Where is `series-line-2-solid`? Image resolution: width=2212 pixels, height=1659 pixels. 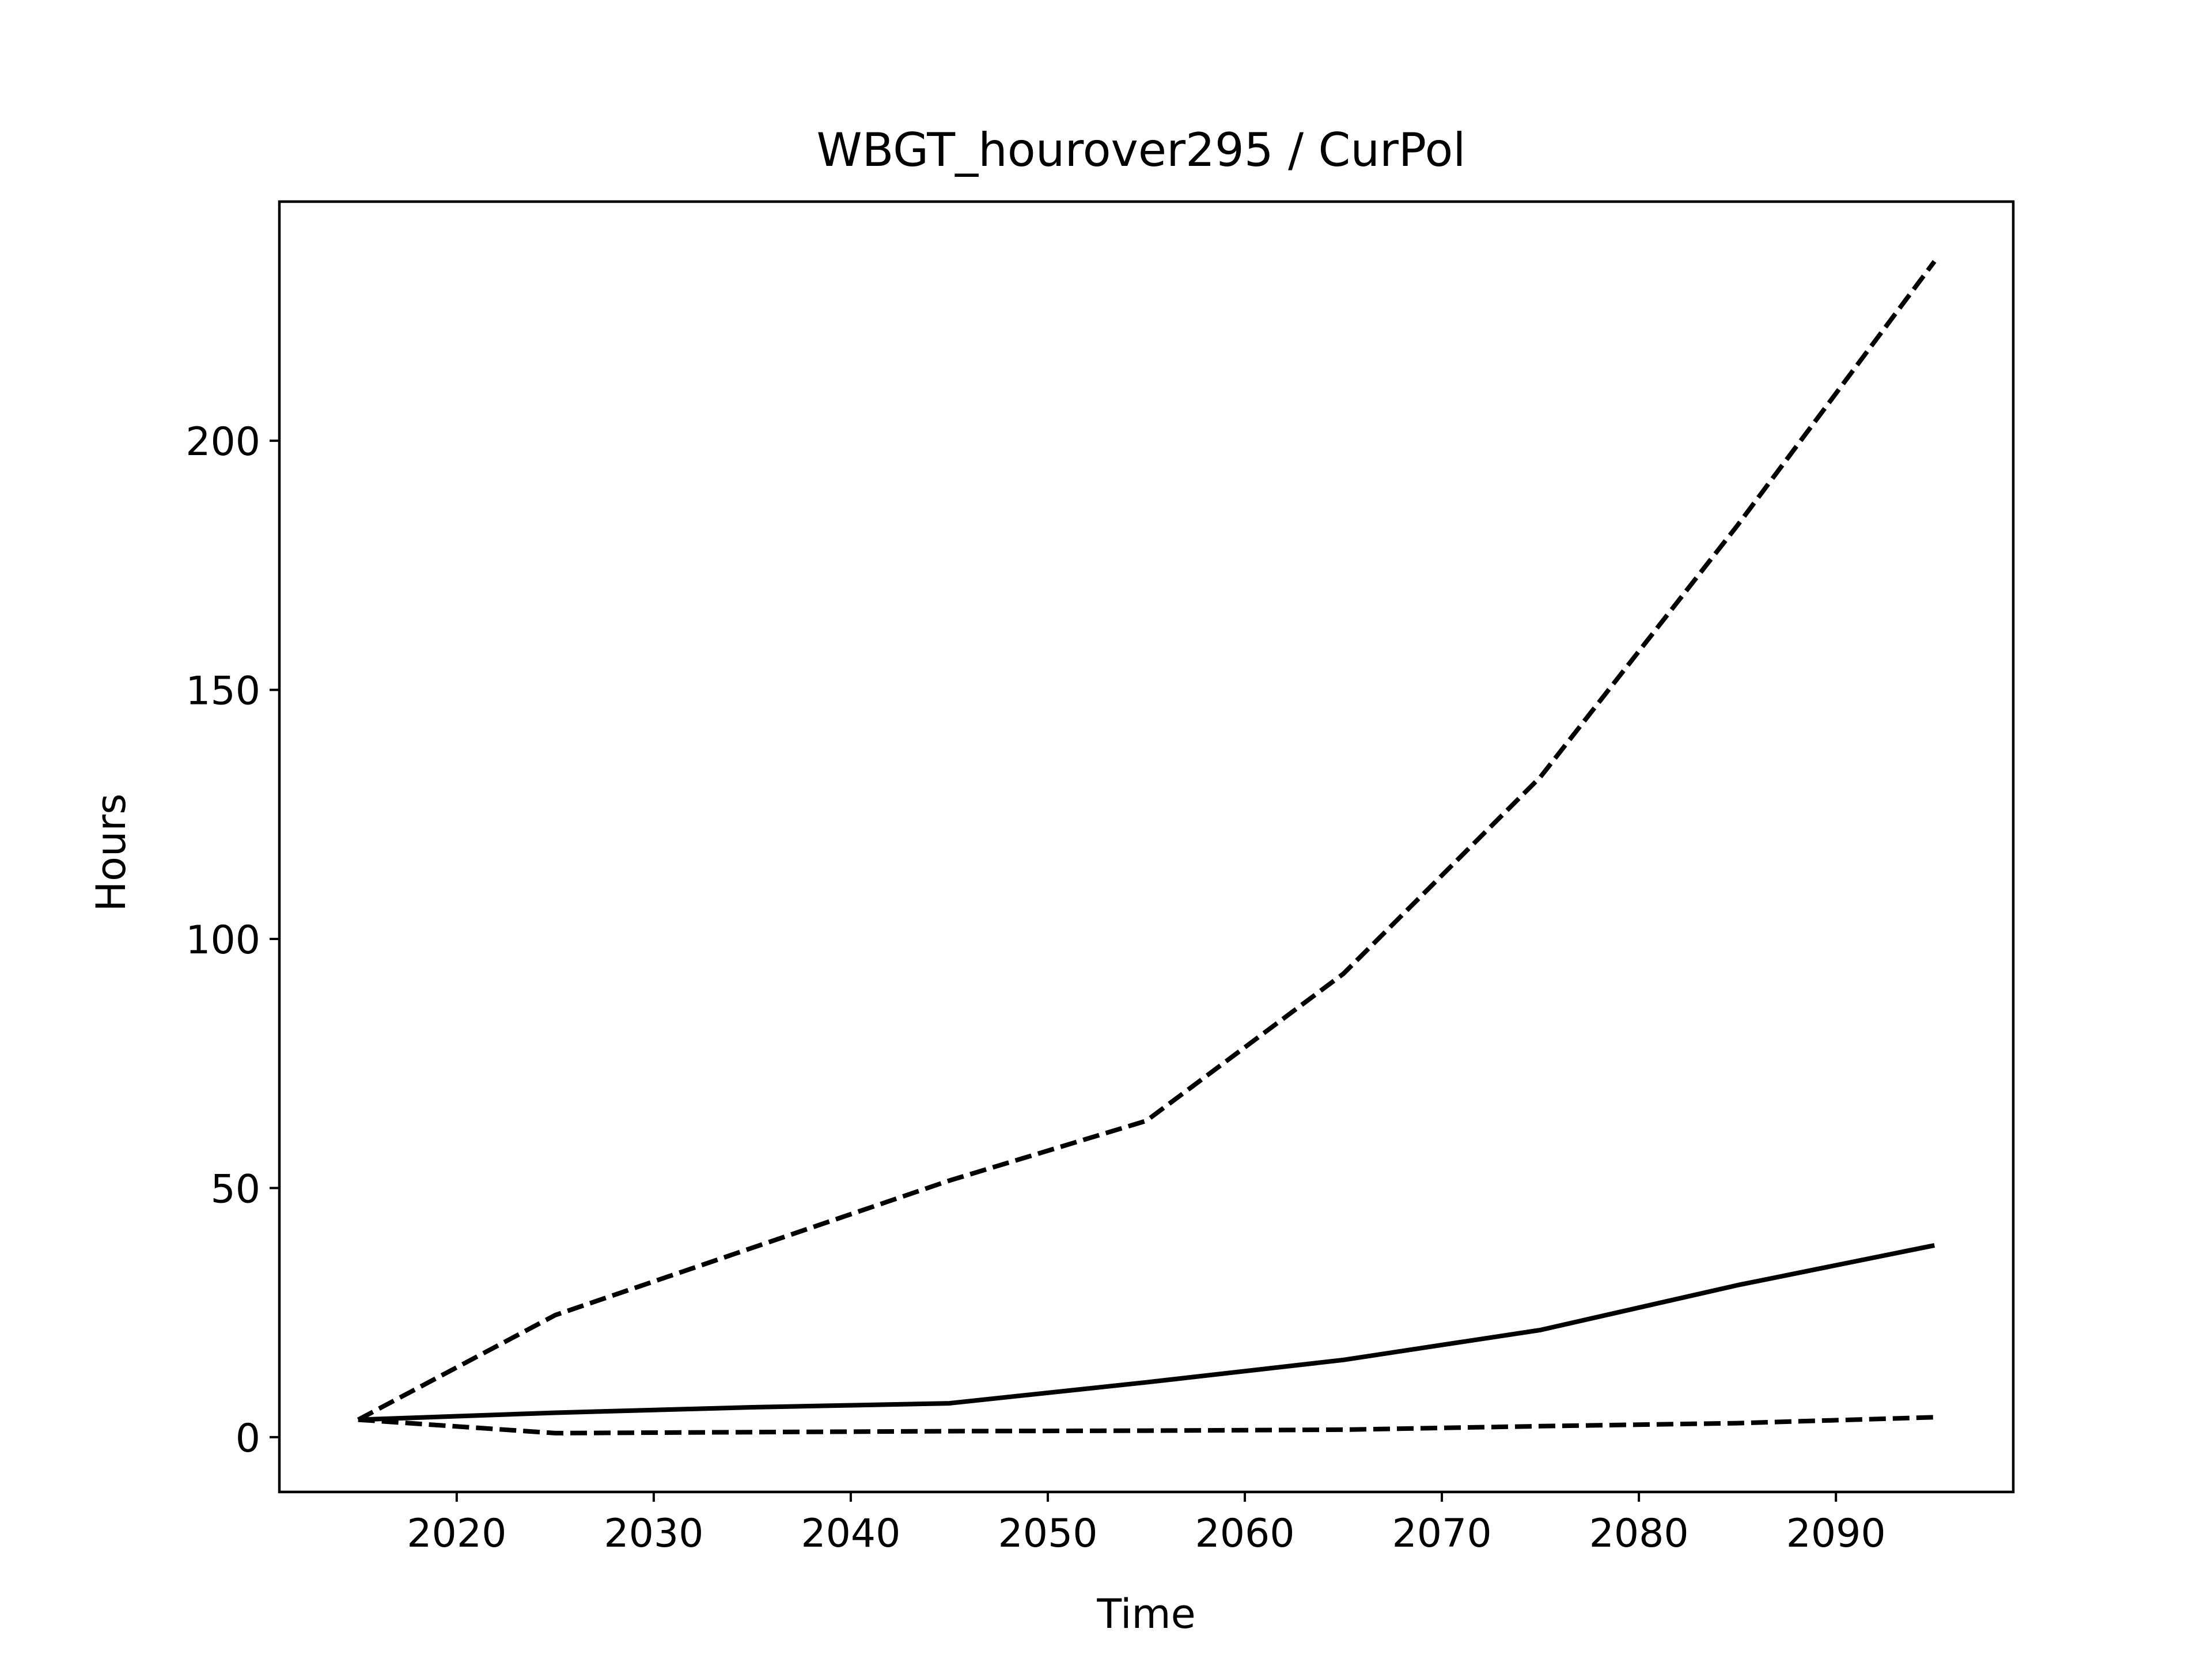 series-line-2-solid is located at coordinates (1146, 1332).